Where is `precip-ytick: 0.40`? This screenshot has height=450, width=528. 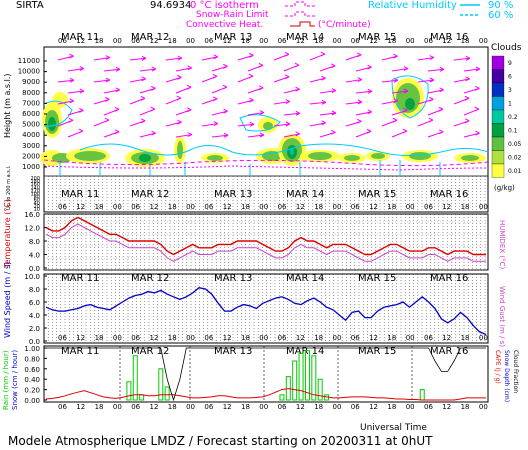 precip-ytick: 0.40 is located at coordinates (32, 380).